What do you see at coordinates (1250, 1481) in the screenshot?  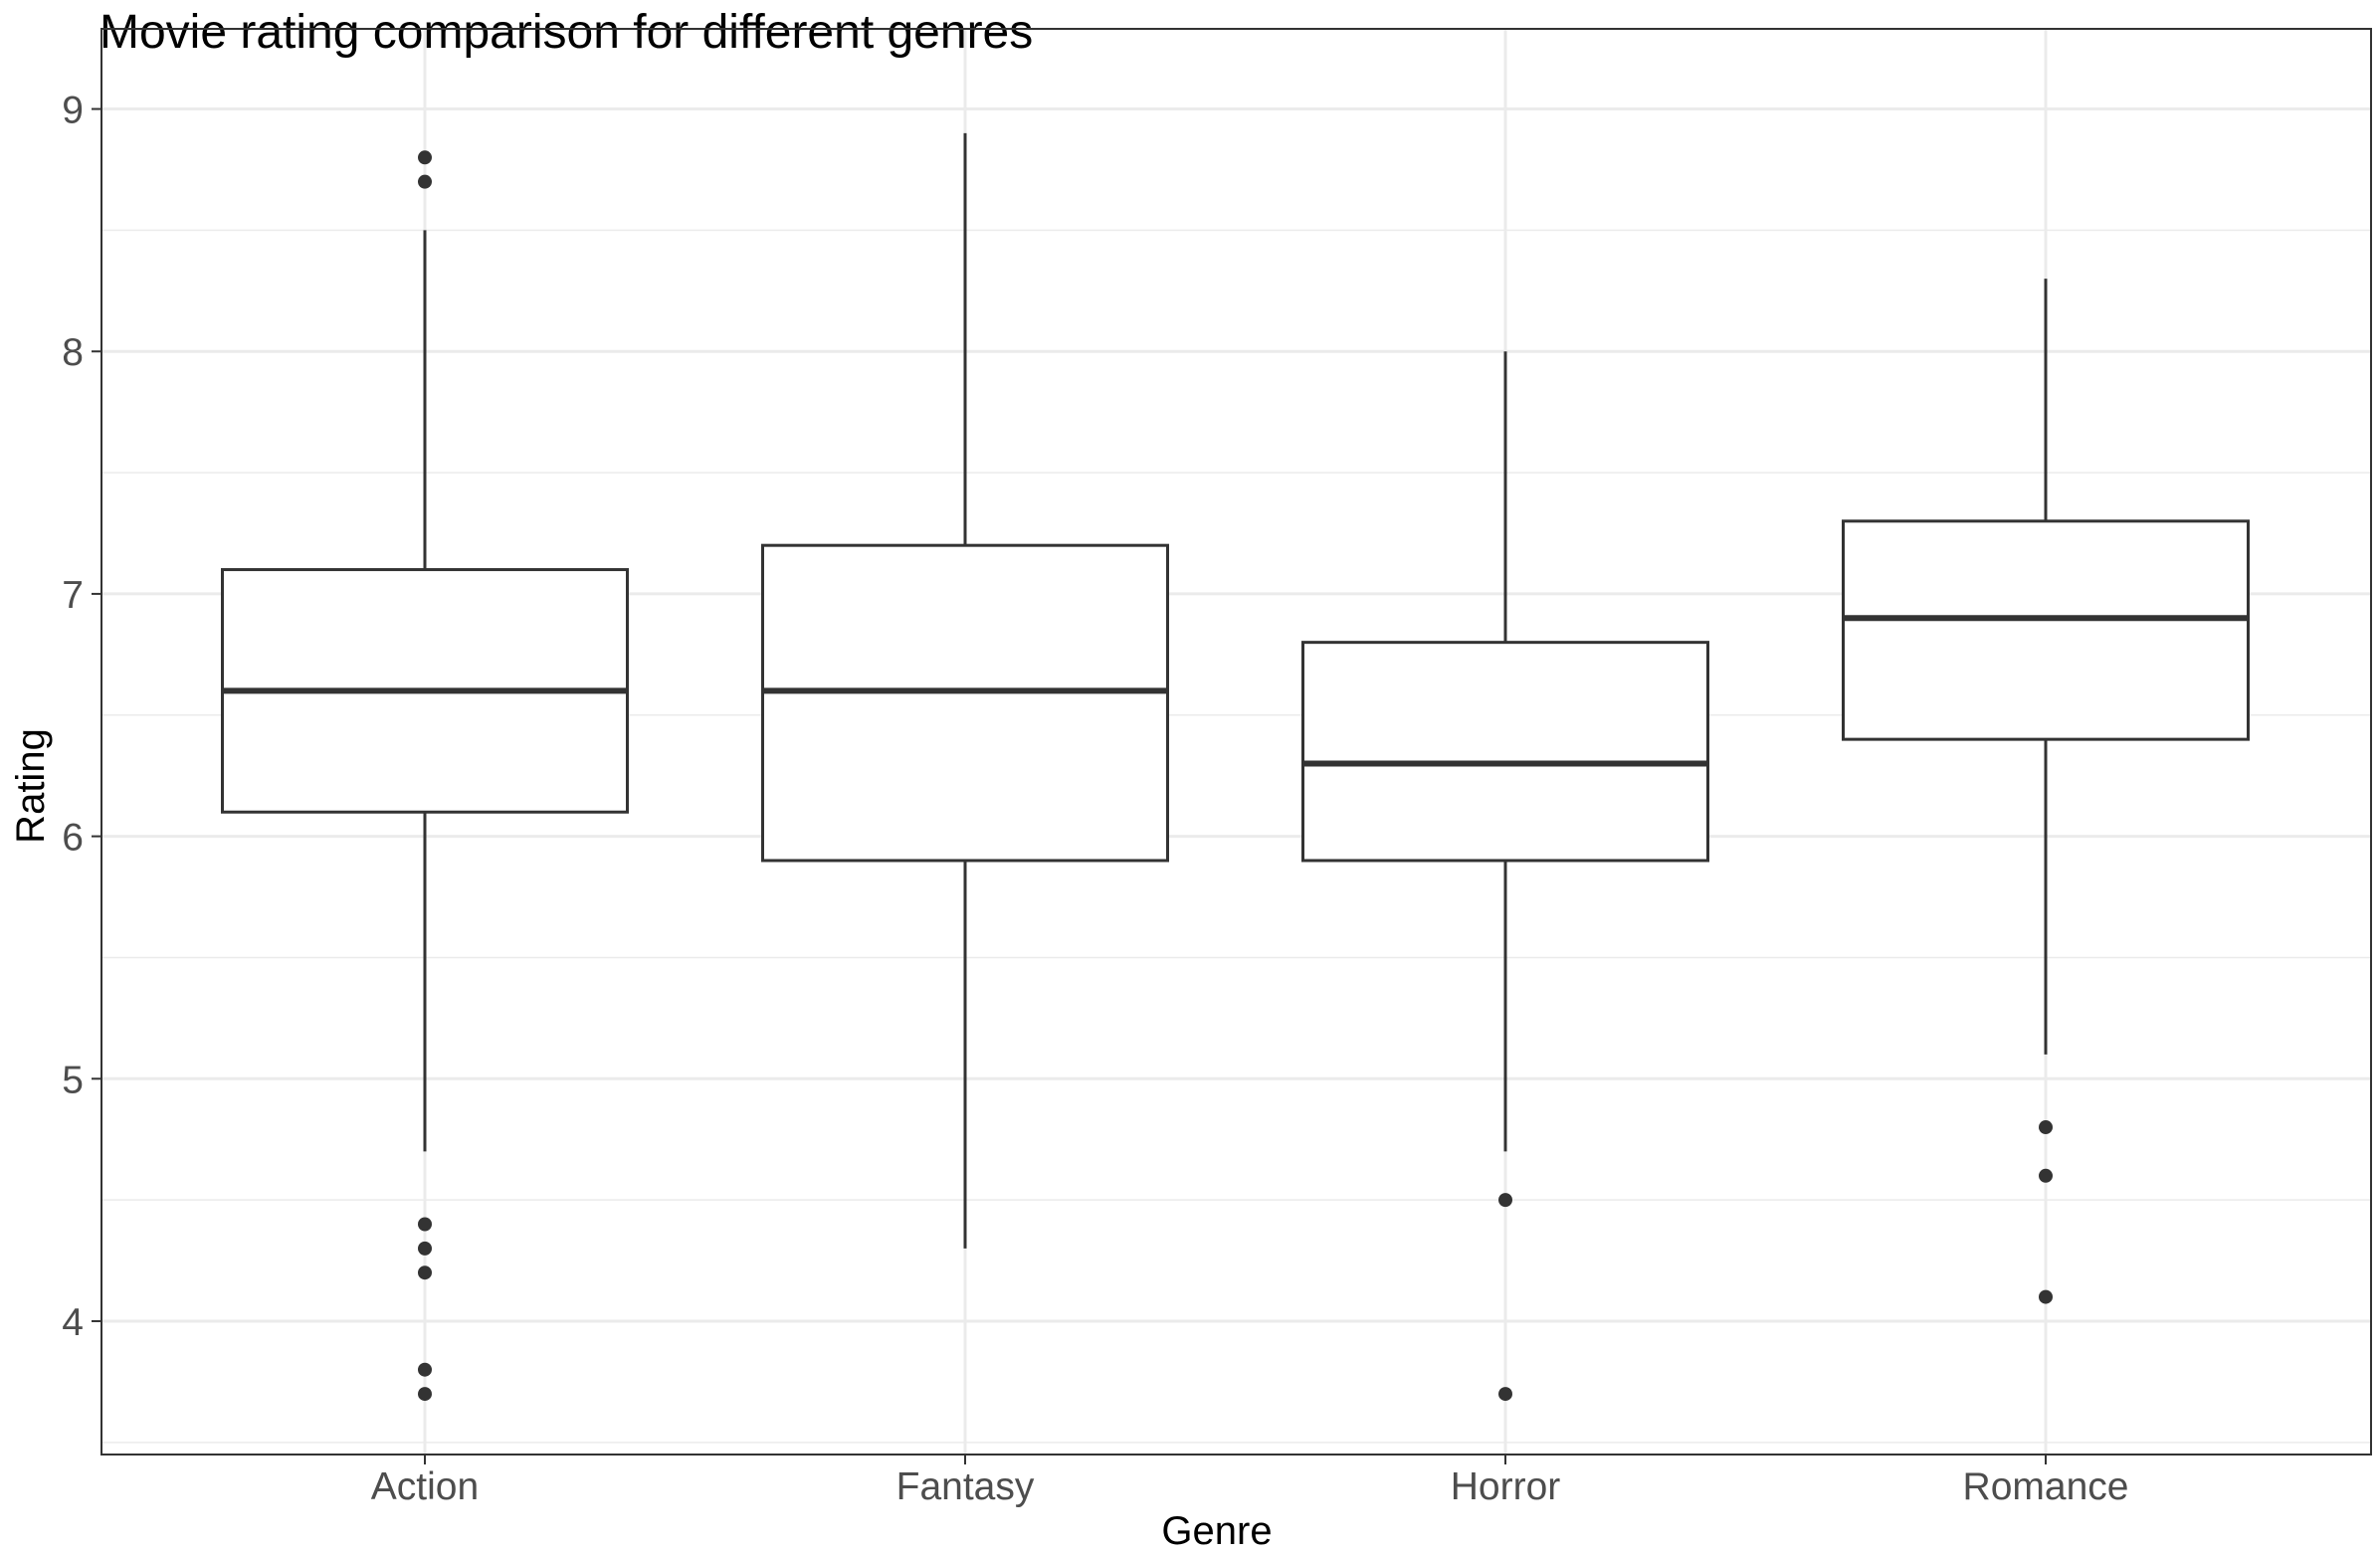 I see `x-axis-ticks: Action Fantasy Horror Romance` at bounding box center [1250, 1481].